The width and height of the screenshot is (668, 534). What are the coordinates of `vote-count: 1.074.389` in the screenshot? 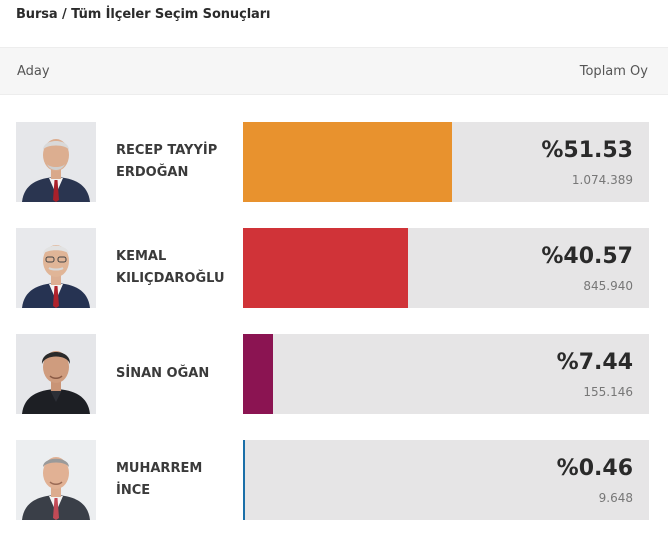 It's located at (602, 180).